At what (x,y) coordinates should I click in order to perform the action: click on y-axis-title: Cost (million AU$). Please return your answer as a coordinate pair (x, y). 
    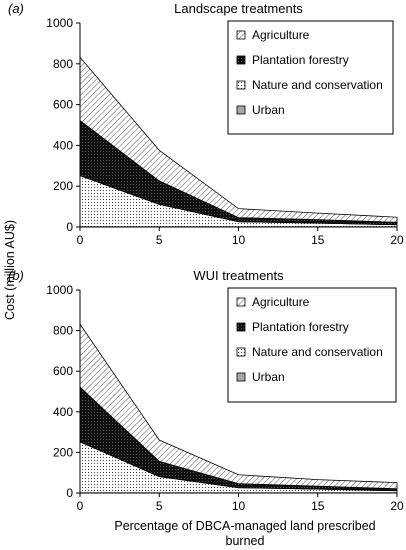
    Looking at the image, I should click on (10, 270).